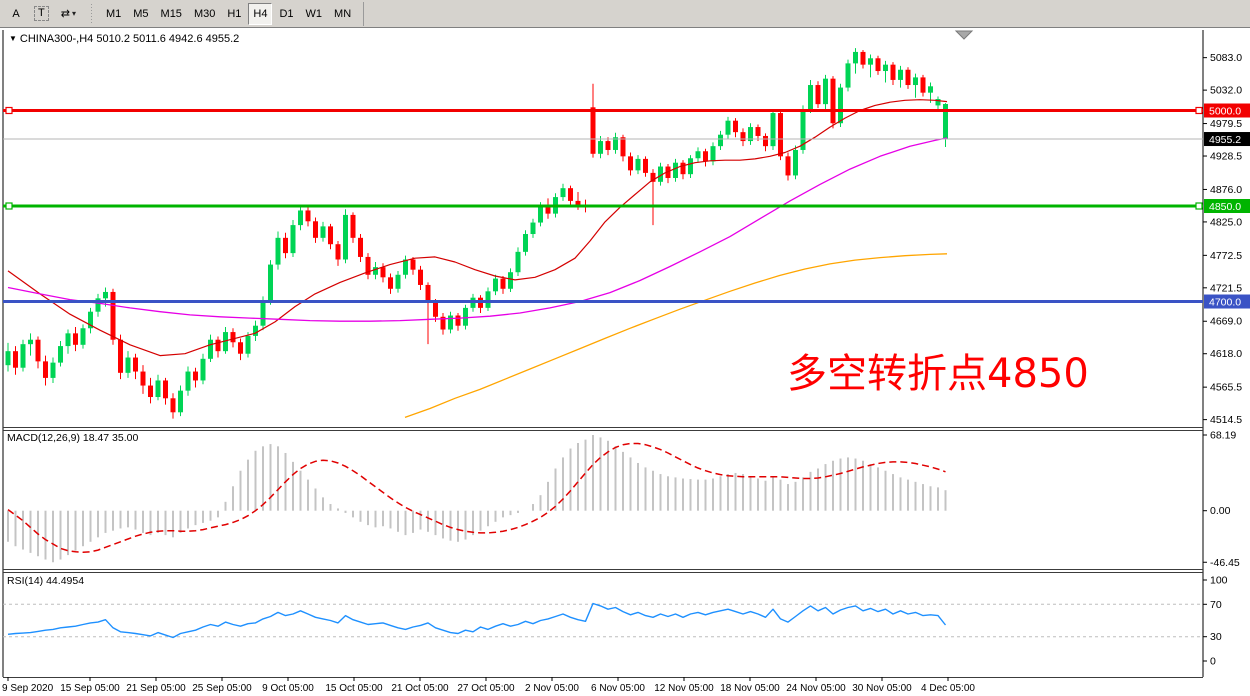  Describe the element at coordinates (46, 581) in the screenshot. I see `rsi-indicator-label: RSI(14) 44.4954` at that location.